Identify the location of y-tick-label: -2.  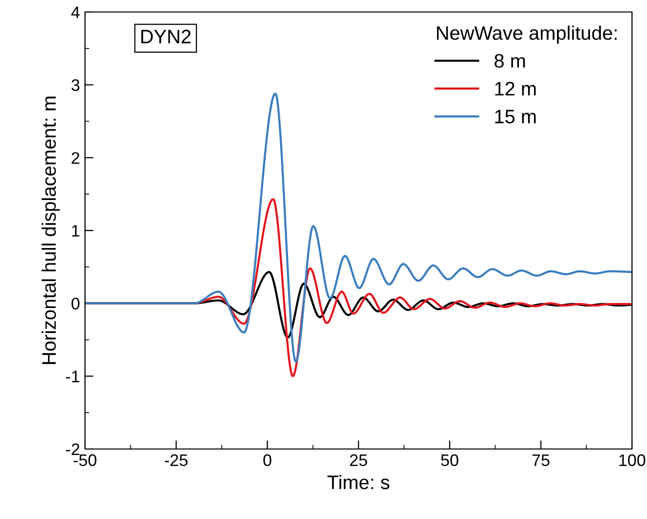
(73, 449).